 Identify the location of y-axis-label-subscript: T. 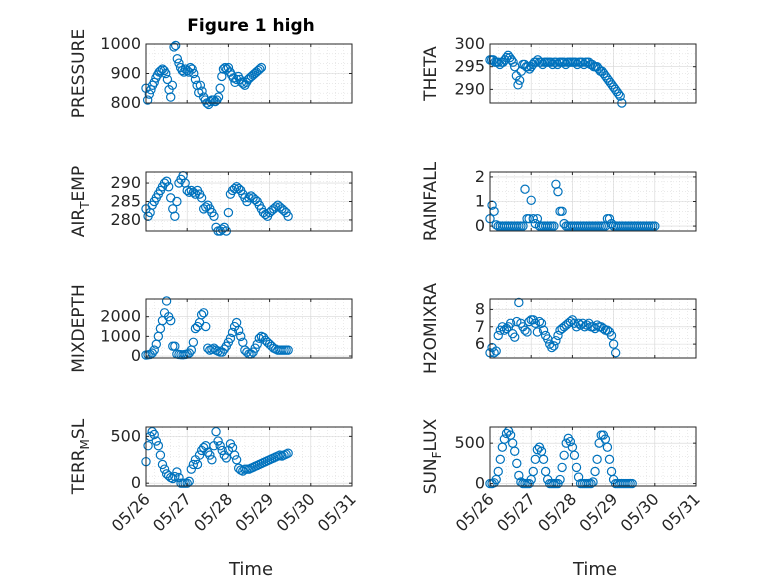
(85, 205).